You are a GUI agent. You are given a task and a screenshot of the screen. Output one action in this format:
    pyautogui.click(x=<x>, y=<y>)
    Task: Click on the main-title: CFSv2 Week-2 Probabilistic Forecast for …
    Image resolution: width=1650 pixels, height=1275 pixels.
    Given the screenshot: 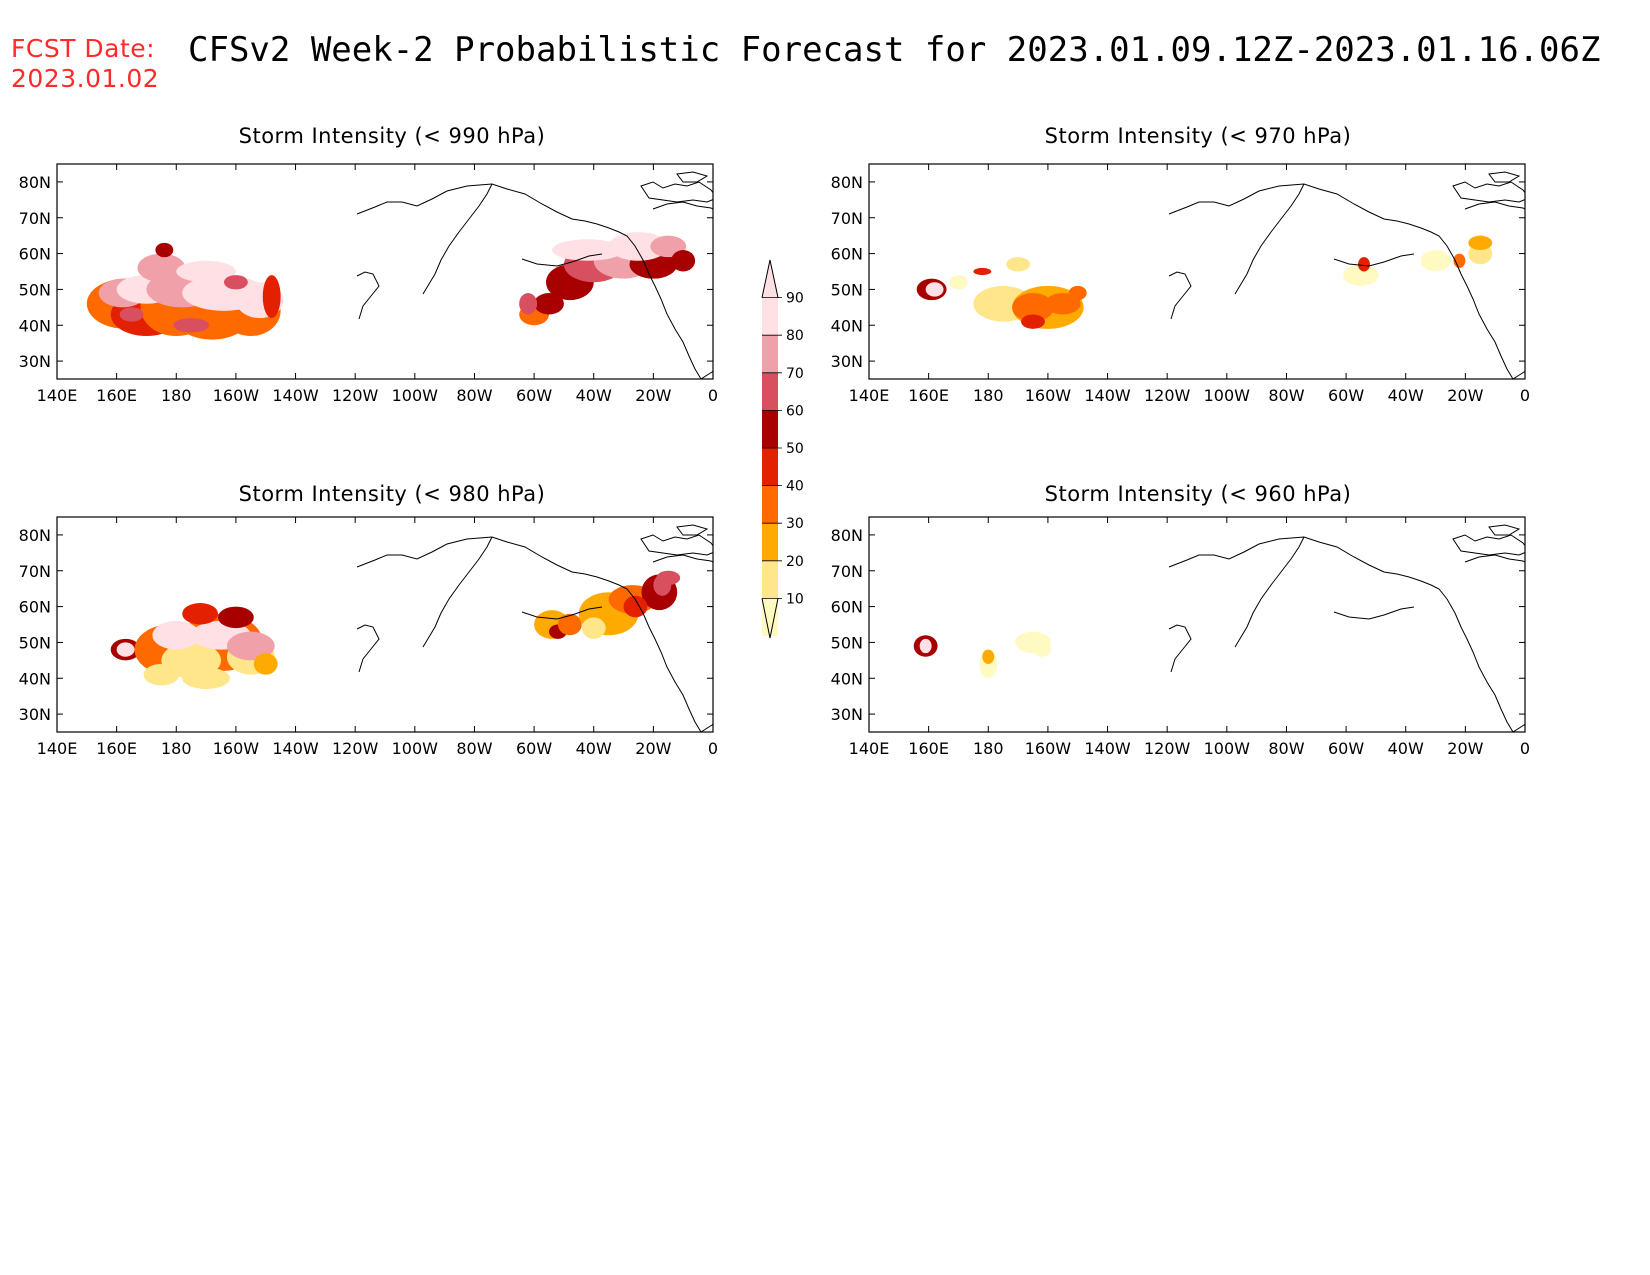 What is the action you would take?
    pyautogui.click(x=894, y=50)
    